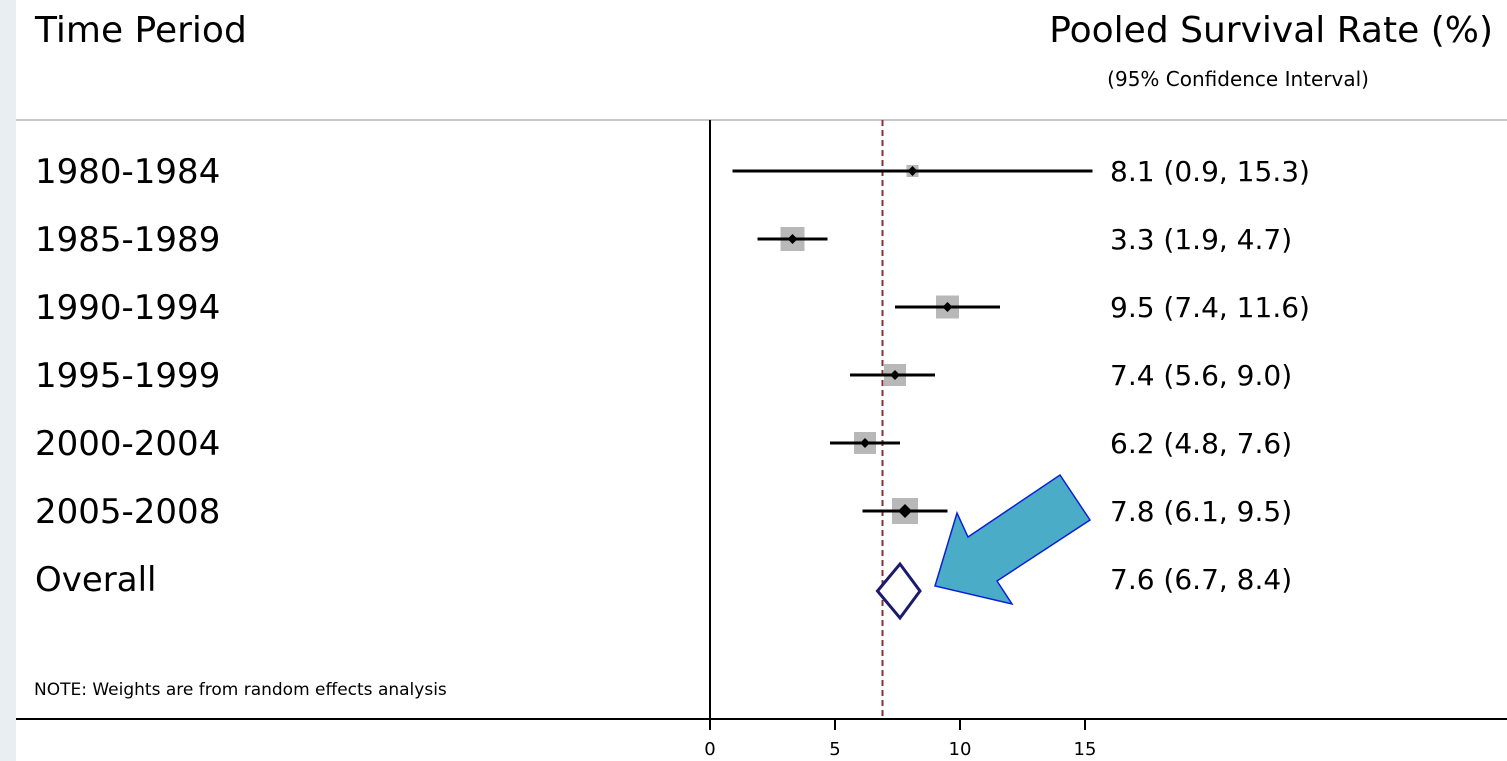  Describe the element at coordinates (834, 749) in the screenshot. I see `x-tick-label: 5` at that location.